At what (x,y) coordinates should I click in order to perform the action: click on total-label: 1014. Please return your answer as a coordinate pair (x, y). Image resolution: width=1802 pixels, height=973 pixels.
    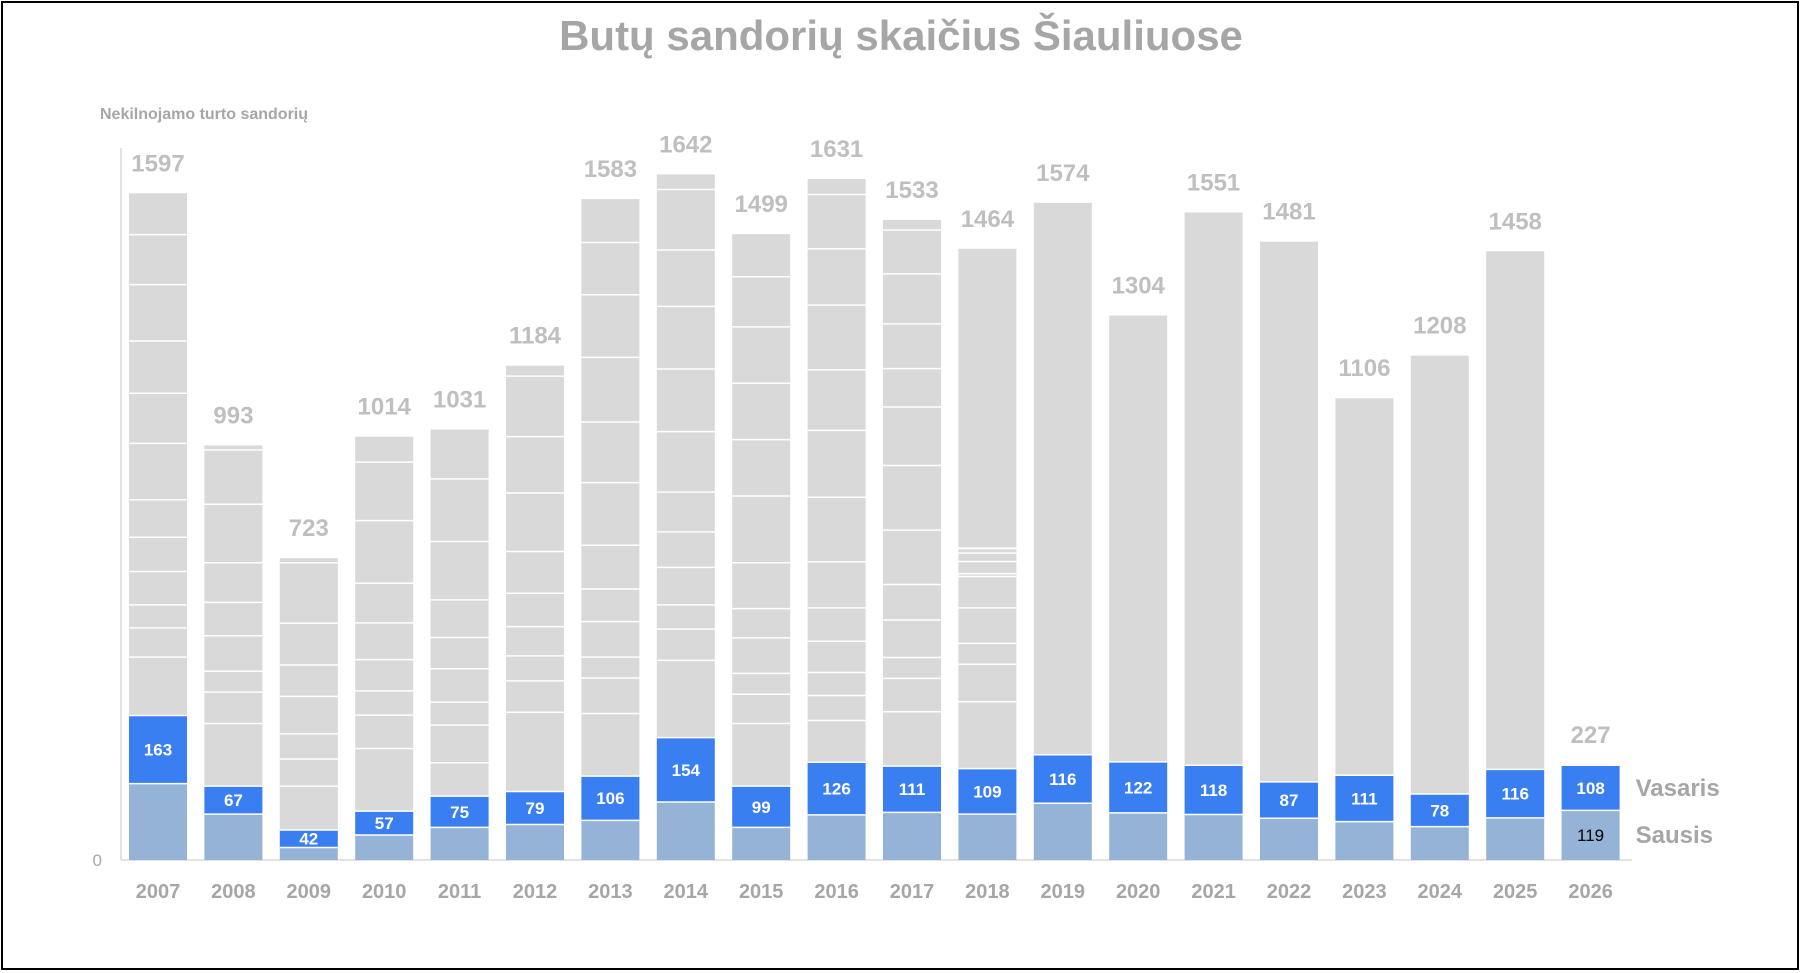
    Looking at the image, I should click on (385, 407).